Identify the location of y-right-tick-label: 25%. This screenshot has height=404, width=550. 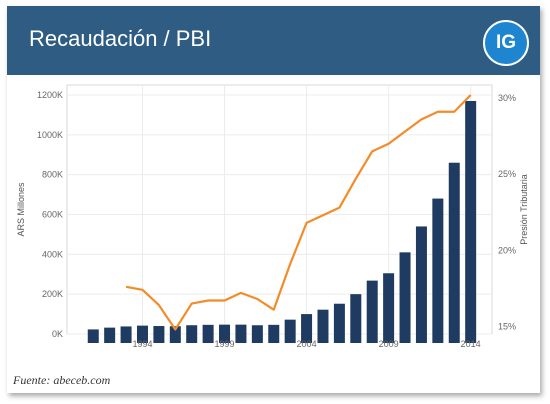
(507, 174).